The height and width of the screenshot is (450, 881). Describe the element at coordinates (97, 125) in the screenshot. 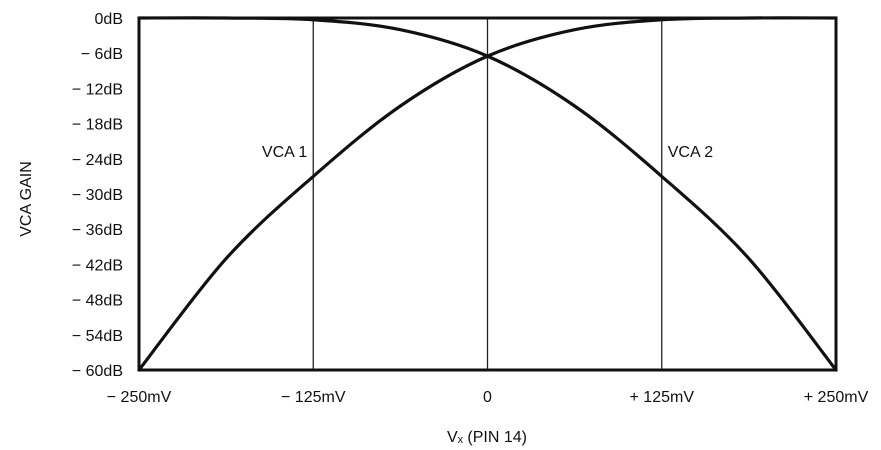

I see `y-tick-label-3: − 18dB` at that location.